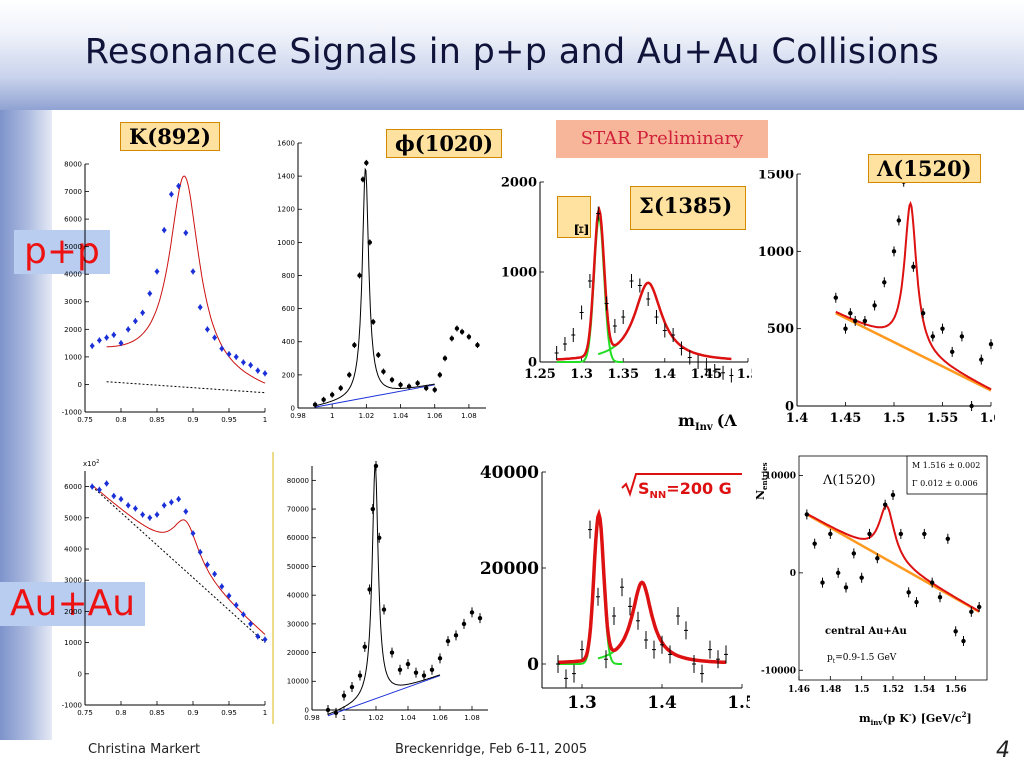 The height and width of the screenshot is (768, 1024). What do you see at coordinates (298, 682) in the screenshot?
I see `y-tick-label: 10000` at bounding box center [298, 682].